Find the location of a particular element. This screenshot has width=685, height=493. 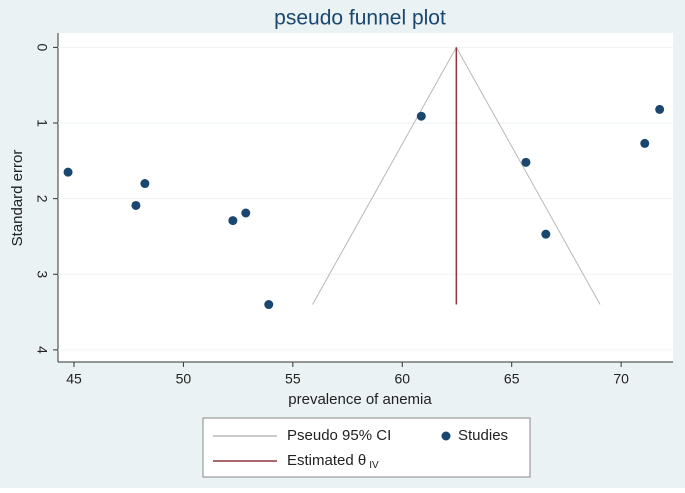

y-axis-label: Standard error is located at coordinates (17, 198).